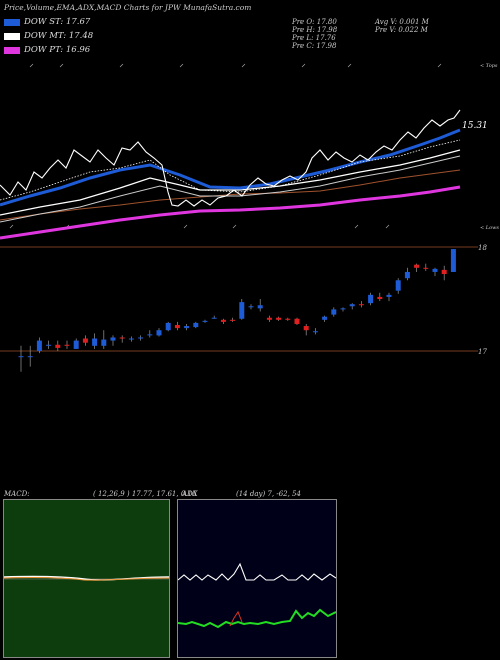 This screenshot has height=660, width=500. I want to click on macd-signal-line, so click(86, 578).